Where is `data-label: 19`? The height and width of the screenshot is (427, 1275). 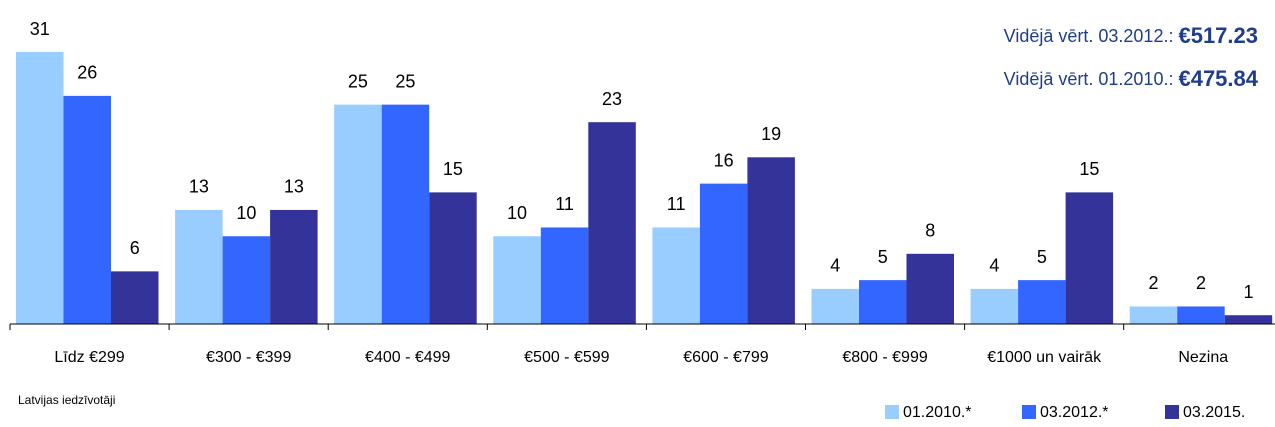
data-label: 19 is located at coordinates (771, 134).